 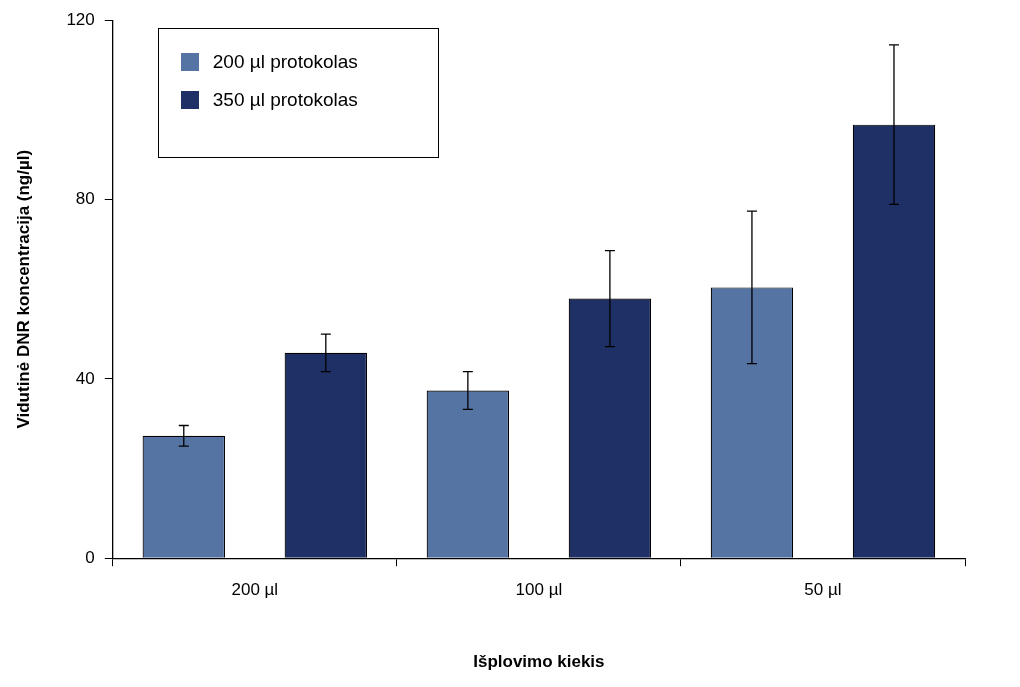 What do you see at coordinates (23, 289) in the screenshot?
I see `y-axis-title: Vidutinė DNR koncentracija (ng/µl)` at bounding box center [23, 289].